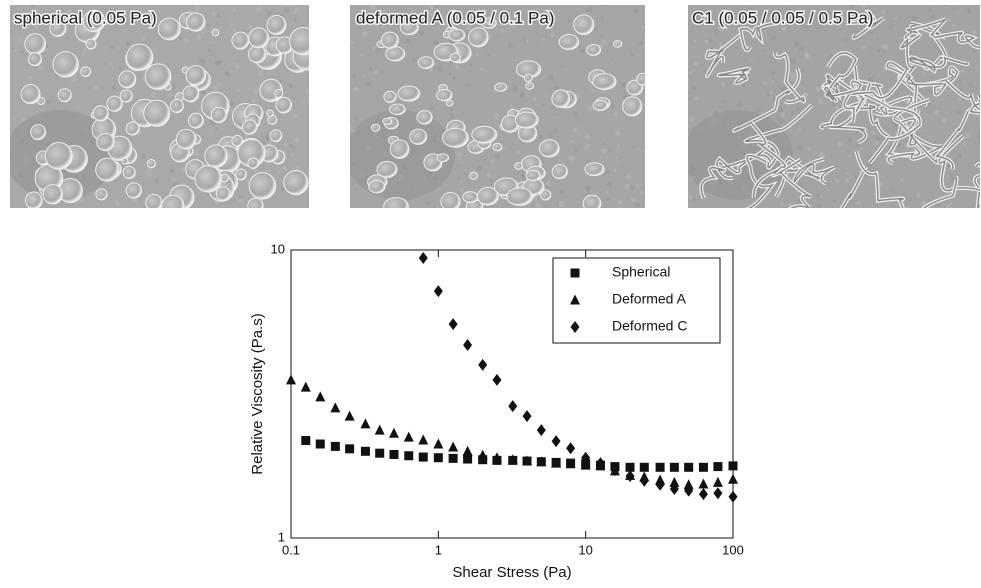 The width and height of the screenshot is (981, 588). What do you see at coordinates (483, 364) in the screenshot?
I see `marker-diamond` at bounding box center [483, 364].